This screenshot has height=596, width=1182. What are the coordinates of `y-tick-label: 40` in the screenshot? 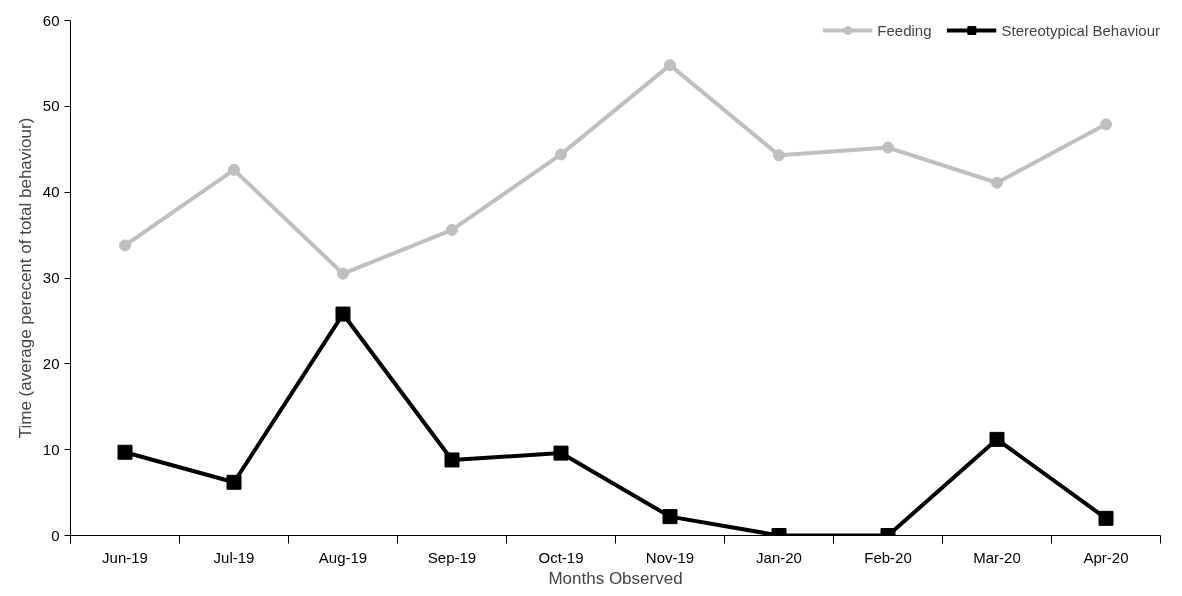 It's located at (51, 192).